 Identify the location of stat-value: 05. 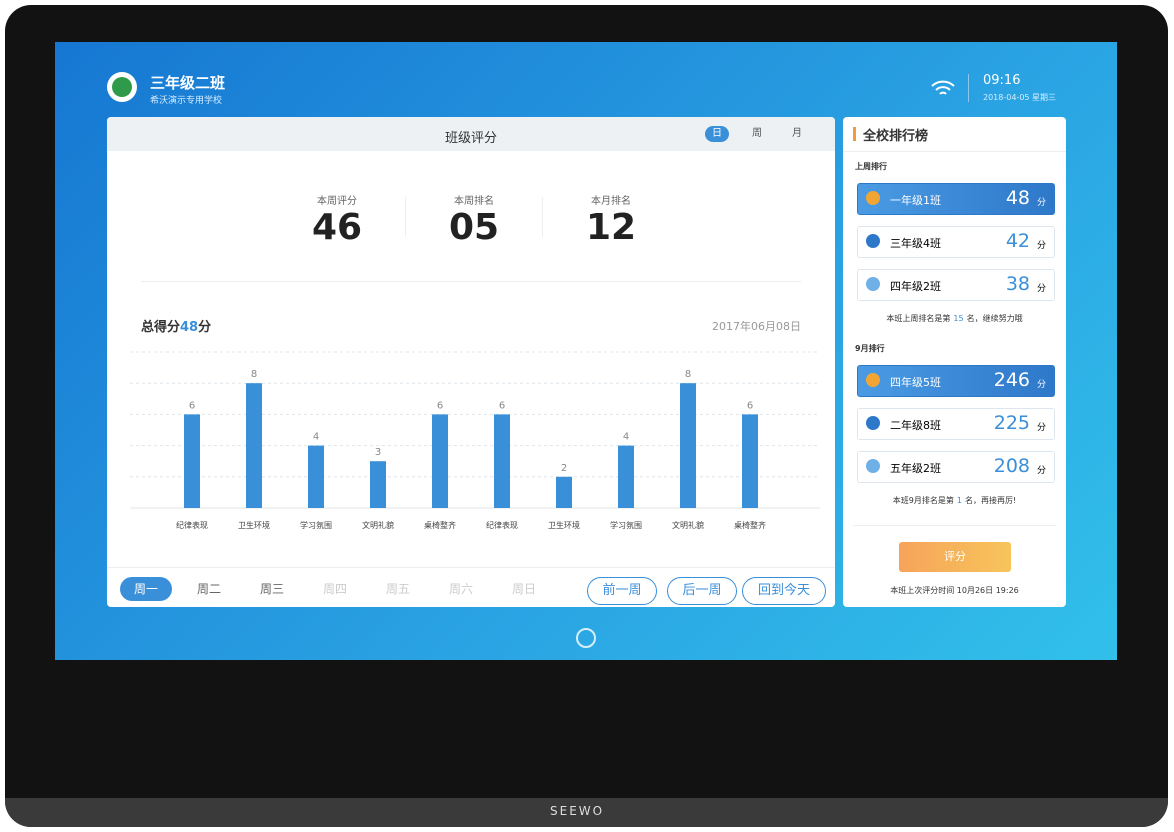
(474, 227).